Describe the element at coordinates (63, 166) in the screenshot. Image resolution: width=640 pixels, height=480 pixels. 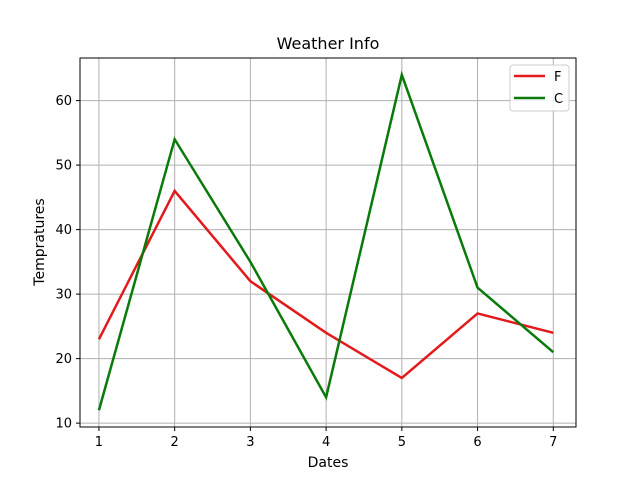
I see `y-tick-label: 50` at that location.